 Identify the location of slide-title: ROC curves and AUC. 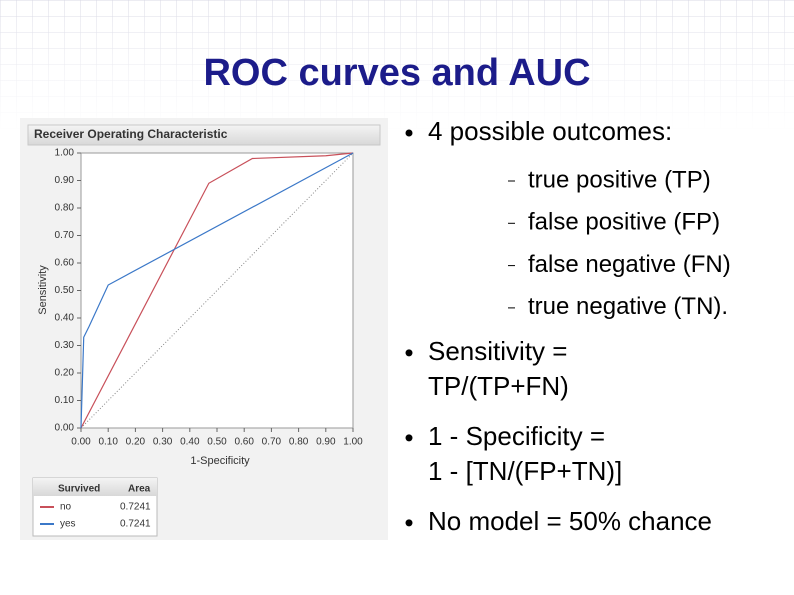
(396, 73).